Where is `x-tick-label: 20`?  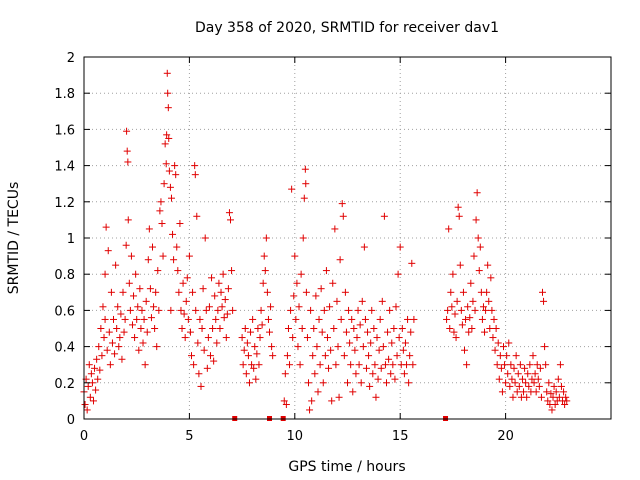 x-tick-label: 20 is located at coordinates (505, 436).